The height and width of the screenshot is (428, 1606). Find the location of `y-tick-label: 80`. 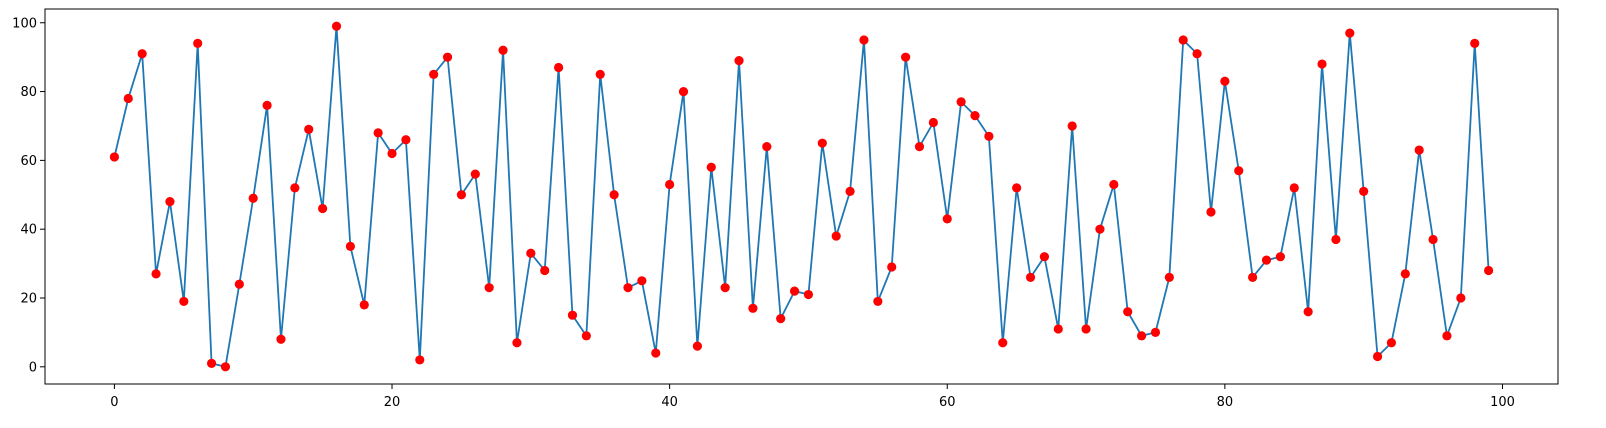

y-tick-label: 80 is located at coordinates (28, 92).